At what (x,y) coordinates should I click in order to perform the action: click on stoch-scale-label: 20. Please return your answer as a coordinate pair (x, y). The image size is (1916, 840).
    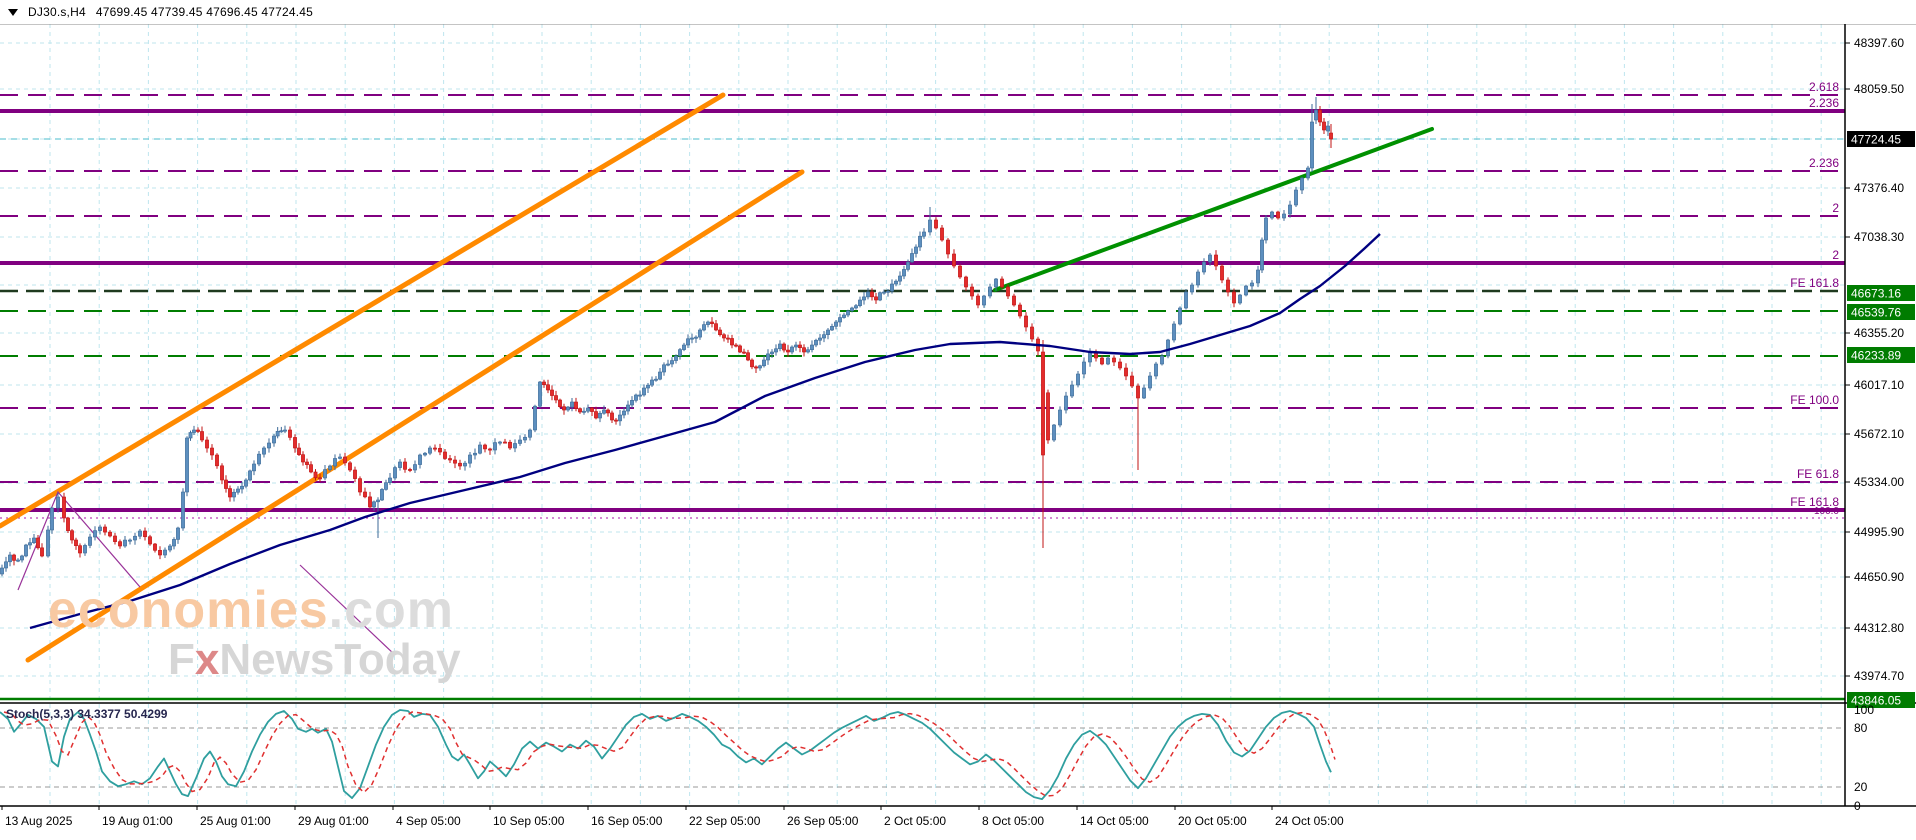
    Looking at the image, I should click on (1861, 787).